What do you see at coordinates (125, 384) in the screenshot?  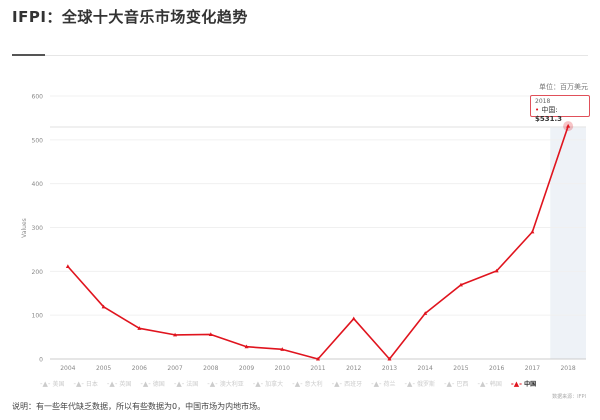 I see `legend-label: 英国` at bounding box center [125, 384].